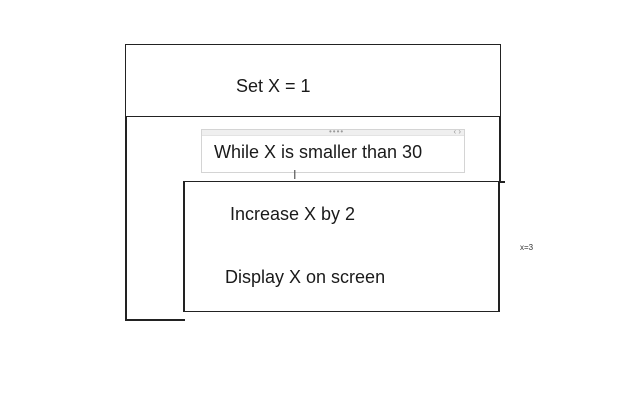  Describe the element at coordinates (337, 131) in the screenshot. I see `handle-dots-icon: ••••` at that location.